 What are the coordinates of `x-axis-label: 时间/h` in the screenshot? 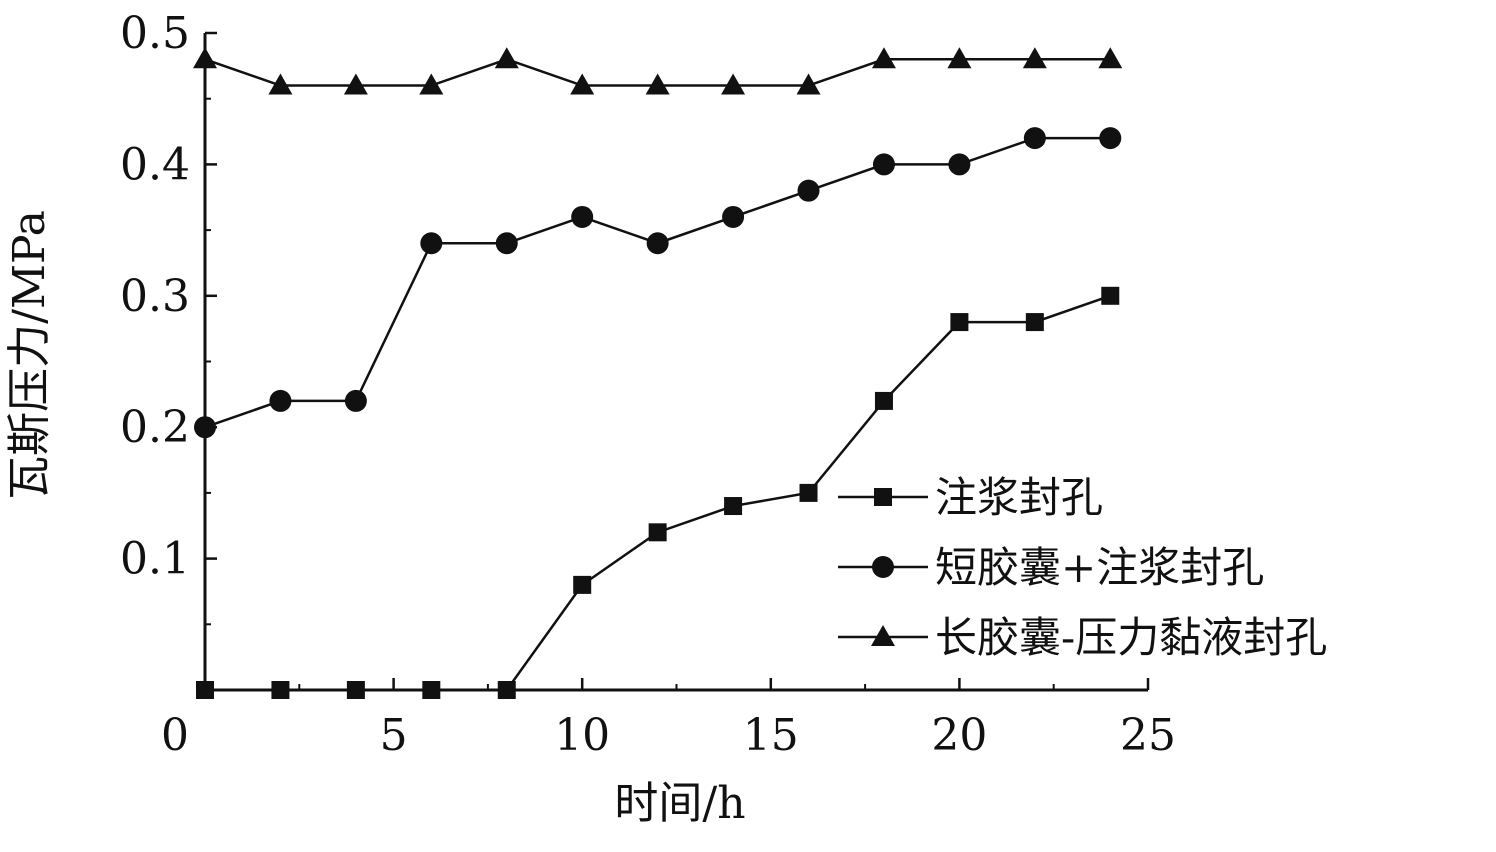 It's located at (679, 803).